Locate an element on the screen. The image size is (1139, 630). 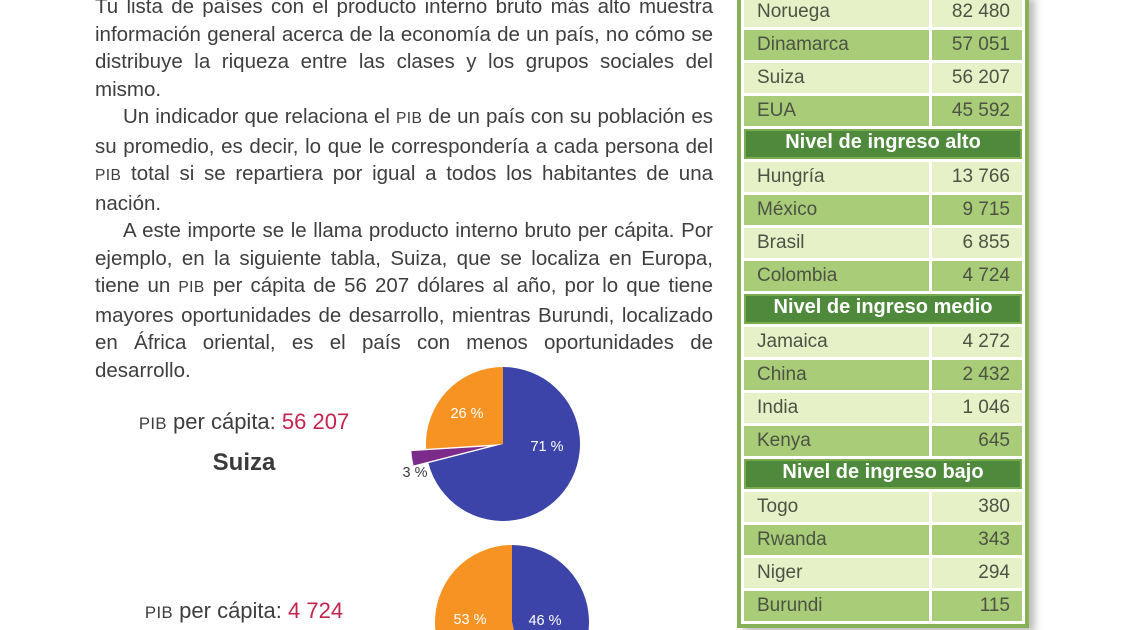
pib-value-second: 4 724 is located at coordinates (316, 610).